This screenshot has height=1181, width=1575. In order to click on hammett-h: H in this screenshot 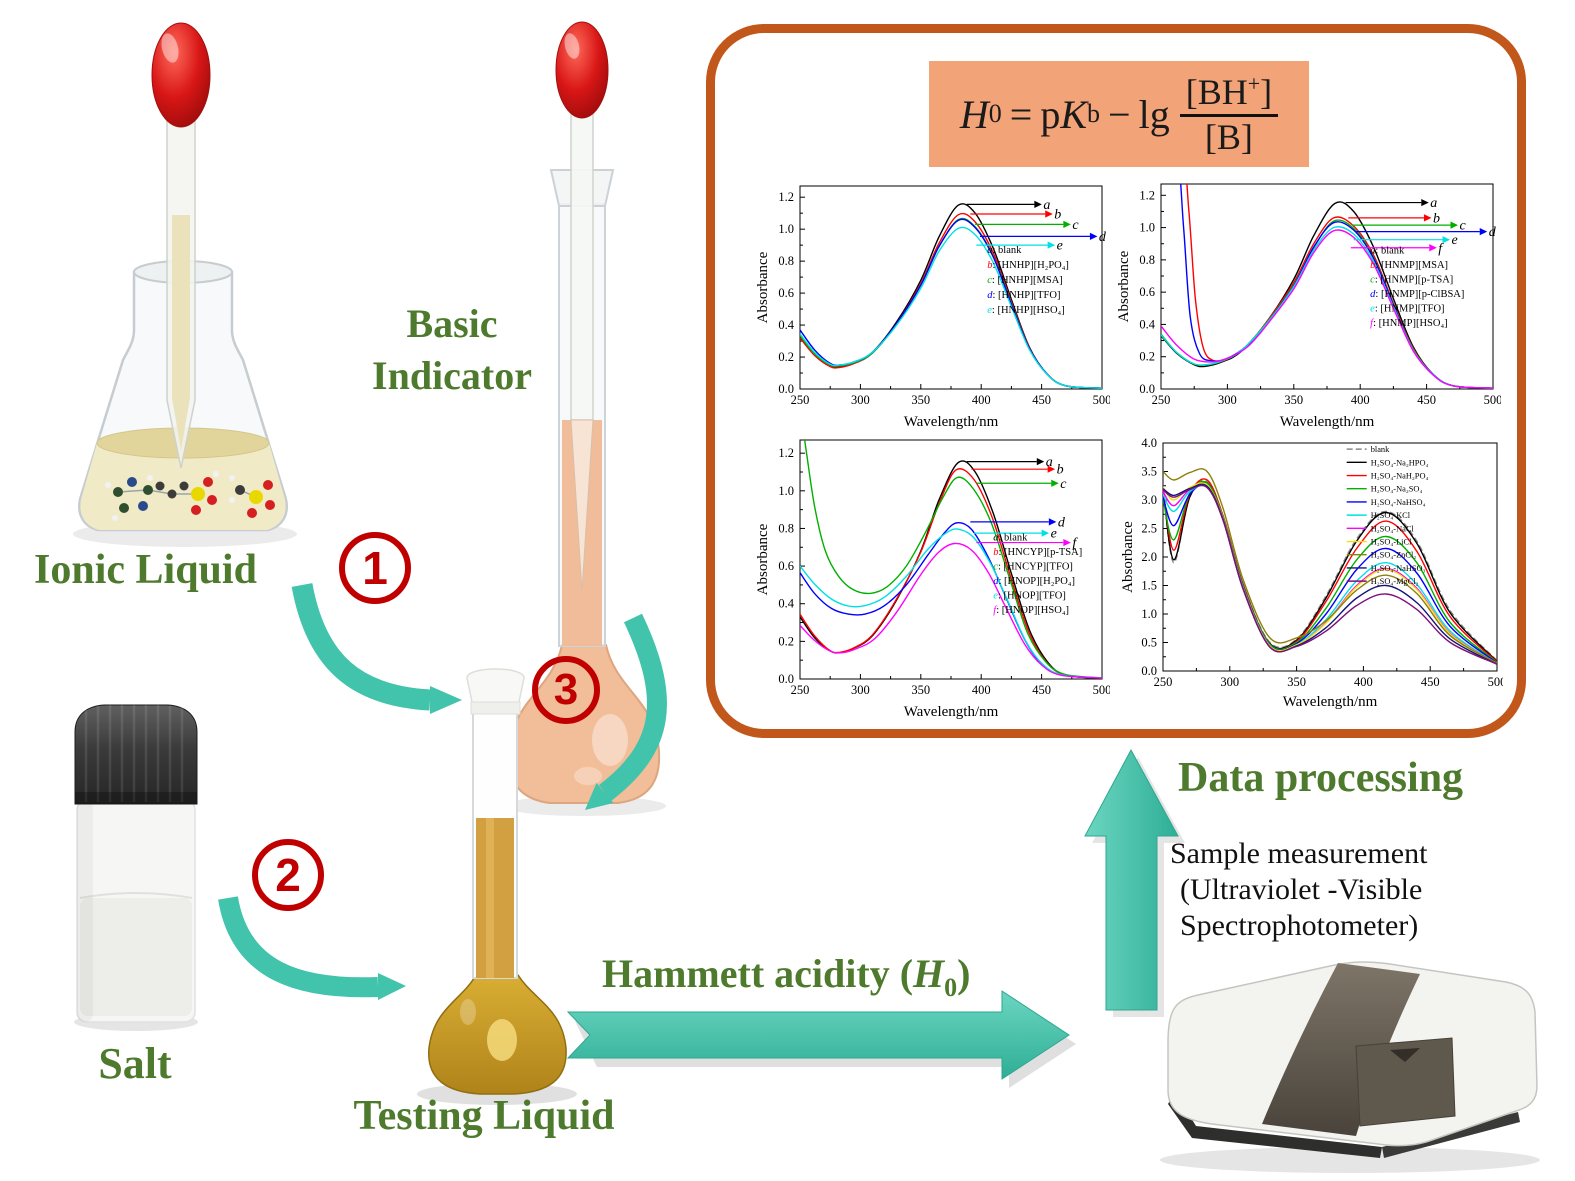, I will do `click(929, 973)`.